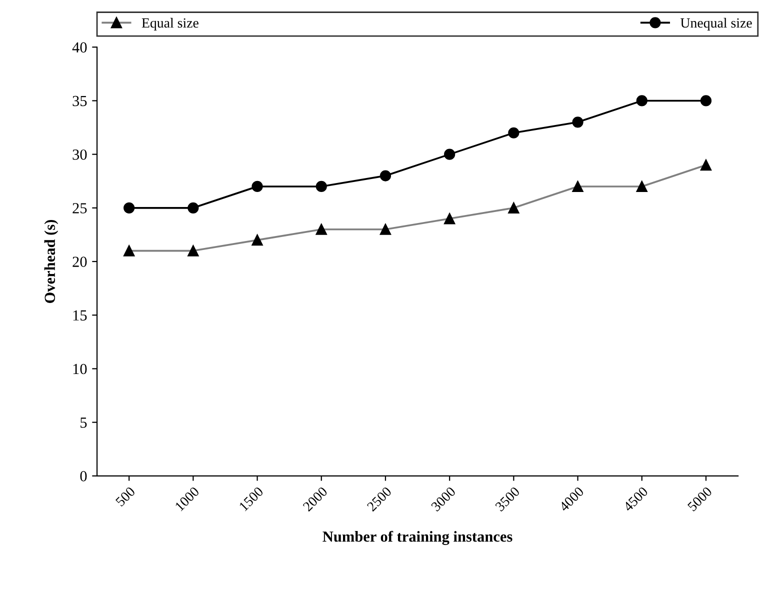  What do you see at coordinates (417, 537) in the screenshot?
I see `x-axis-title: Number of training instances` at bounding box center [417, 537].